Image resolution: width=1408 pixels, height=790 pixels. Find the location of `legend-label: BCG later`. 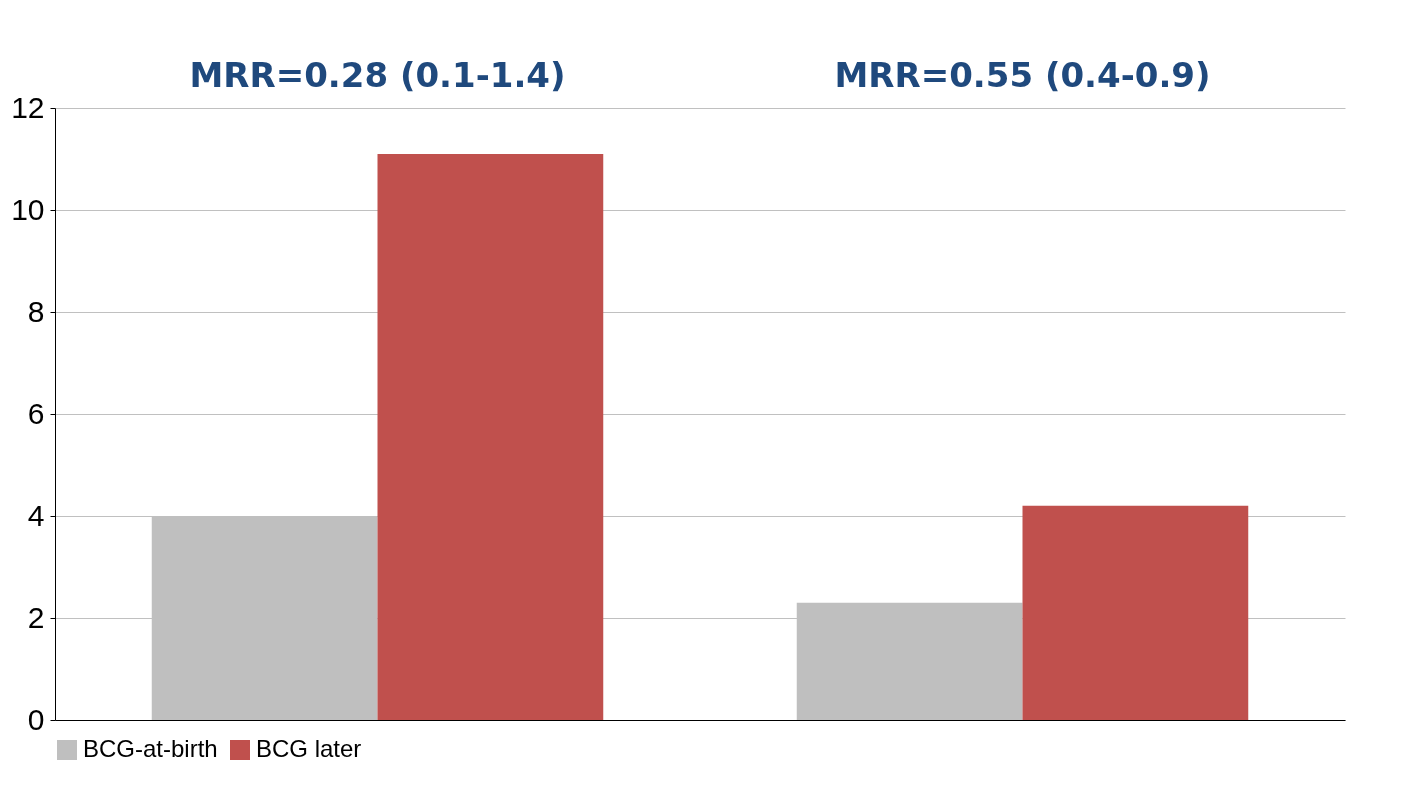

legend-label: BCG later is located at coordinates (309, 748).